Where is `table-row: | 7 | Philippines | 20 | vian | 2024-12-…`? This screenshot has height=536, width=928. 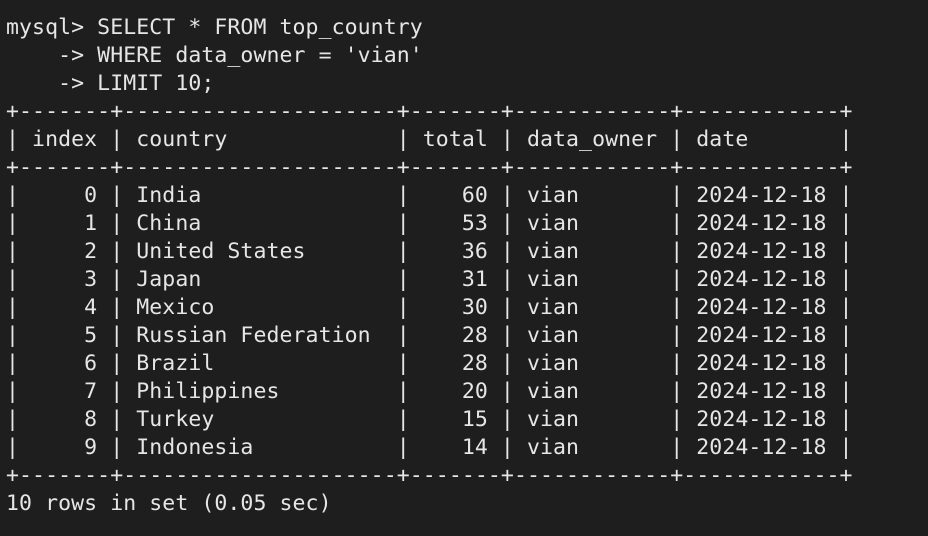 table-row: | 7 | Philippines | 20 | vian | 2024-12-… is located at coordinates (429, 391).